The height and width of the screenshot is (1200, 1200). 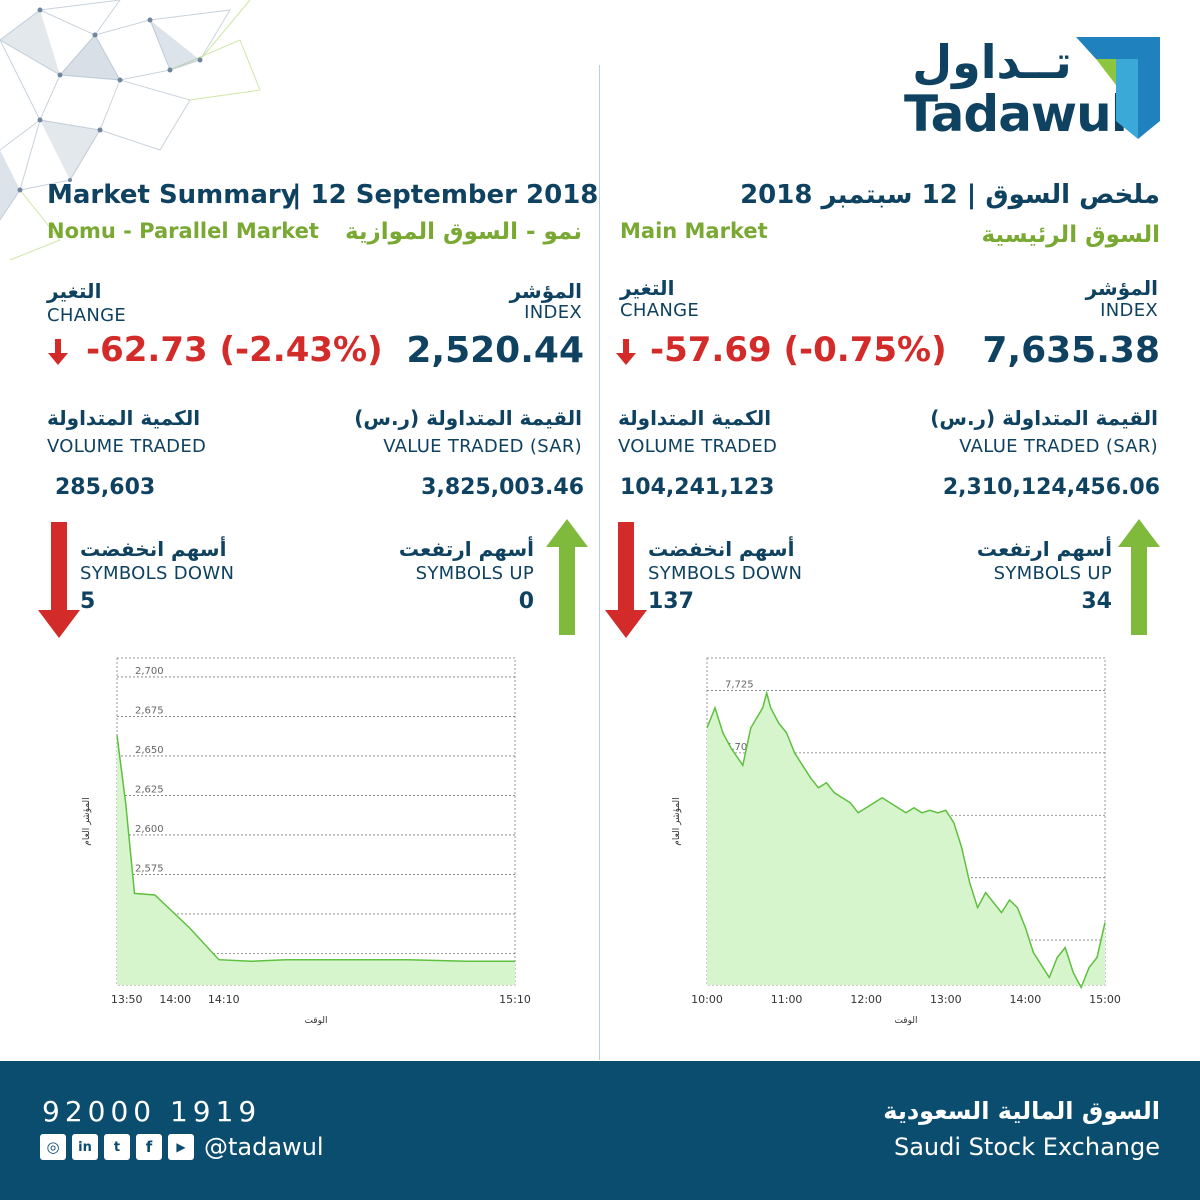 I want to click on main-x-axis-title: الوقت, so click(x=905, y=1021).